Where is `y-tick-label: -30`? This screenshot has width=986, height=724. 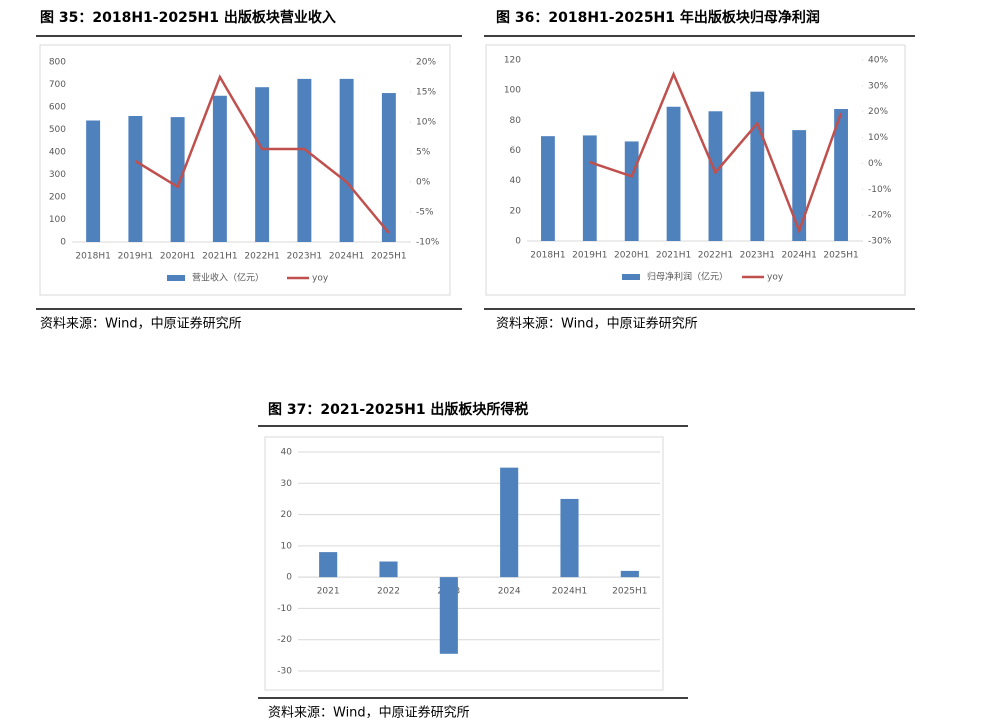 y-tick-label: -30 is located at coordinates (284, 672).